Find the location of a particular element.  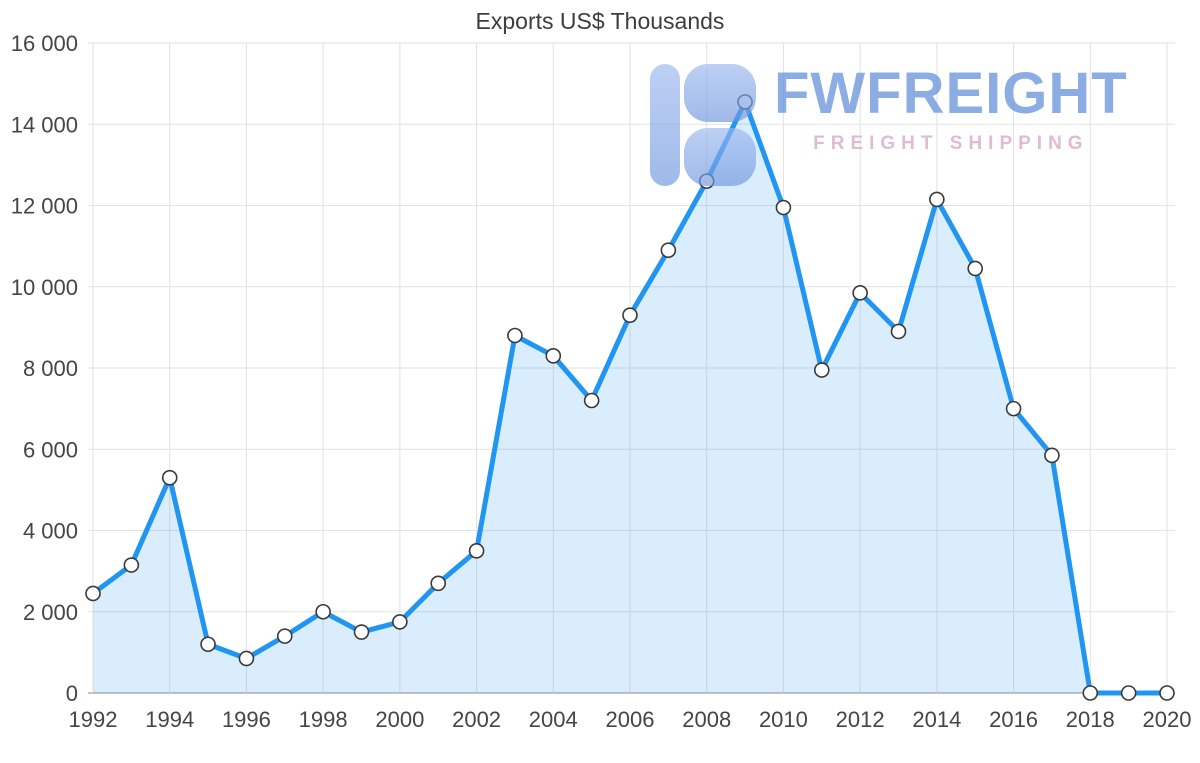

x-axis-tick-label: 1996 is located at coordinates (246, 719).